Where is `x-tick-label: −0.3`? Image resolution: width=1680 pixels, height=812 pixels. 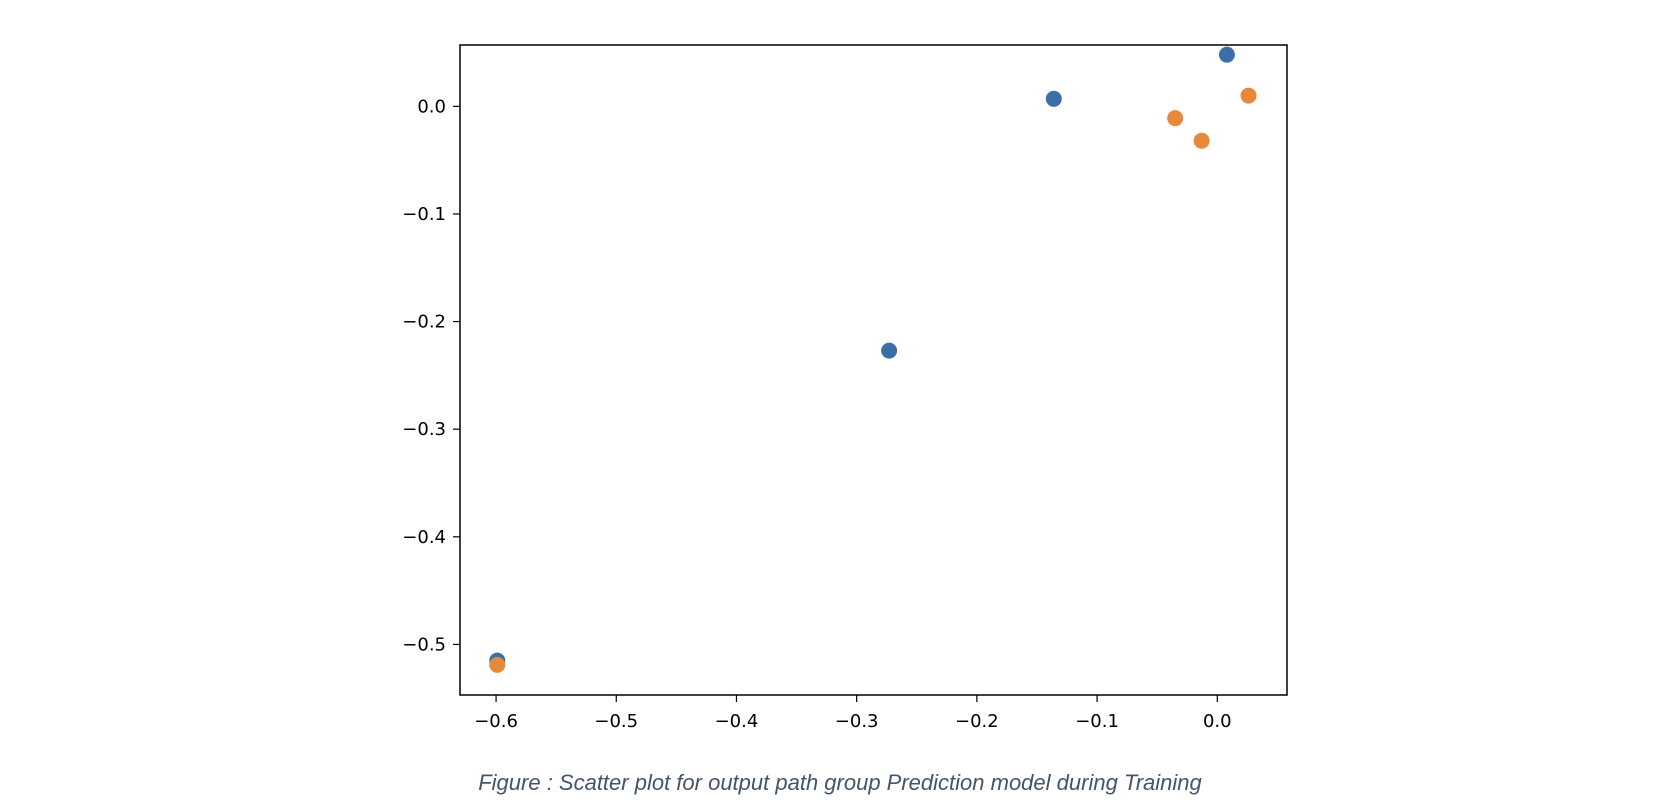 x-tick-label: −0.3 is located at coordinates (857, 721).